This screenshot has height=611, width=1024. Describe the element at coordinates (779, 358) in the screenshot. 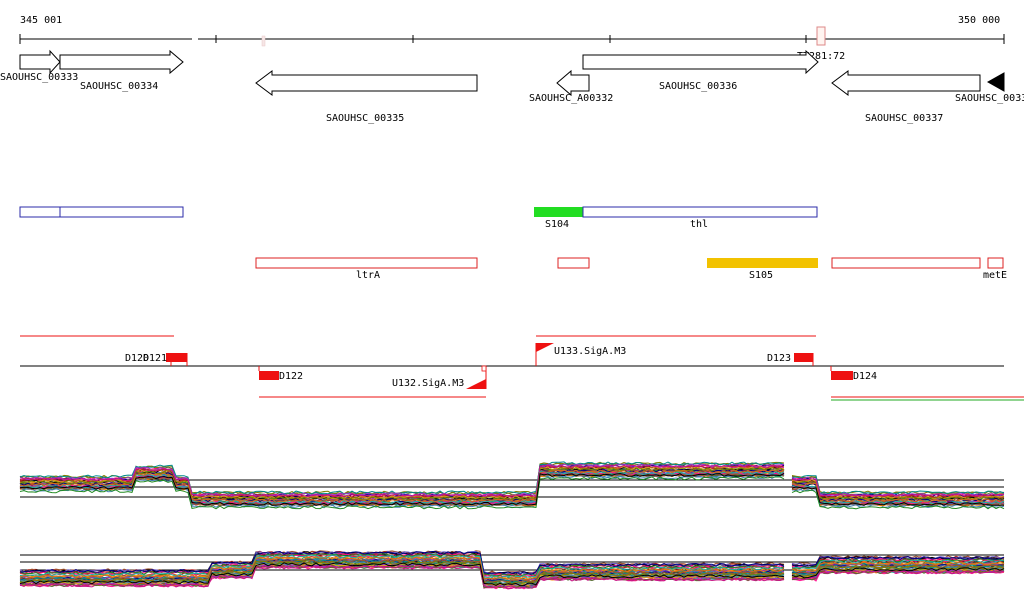

I see `feature-label: D123` at that location.